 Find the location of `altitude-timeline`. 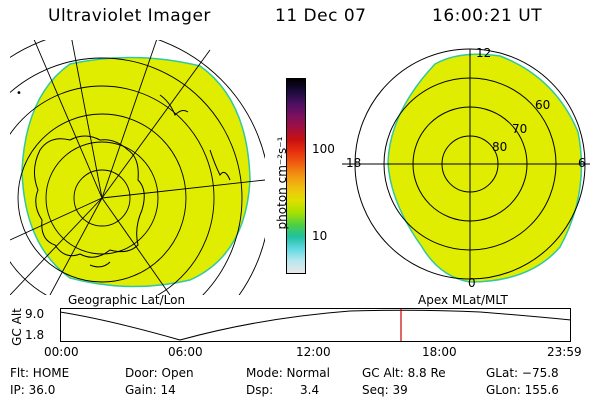

altitude-timeline is located at coordinates (316, 325).